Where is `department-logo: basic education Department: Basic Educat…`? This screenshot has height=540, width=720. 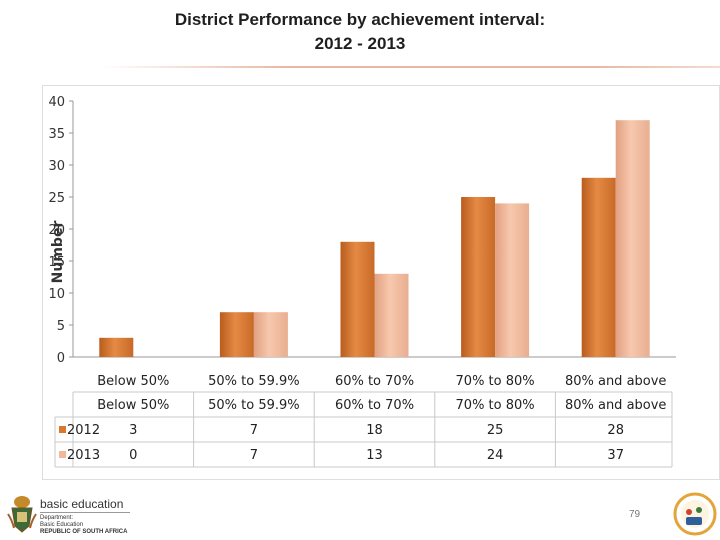 department-logo: basic education Department: Basic Educat… is located at coordinates (85, 516).